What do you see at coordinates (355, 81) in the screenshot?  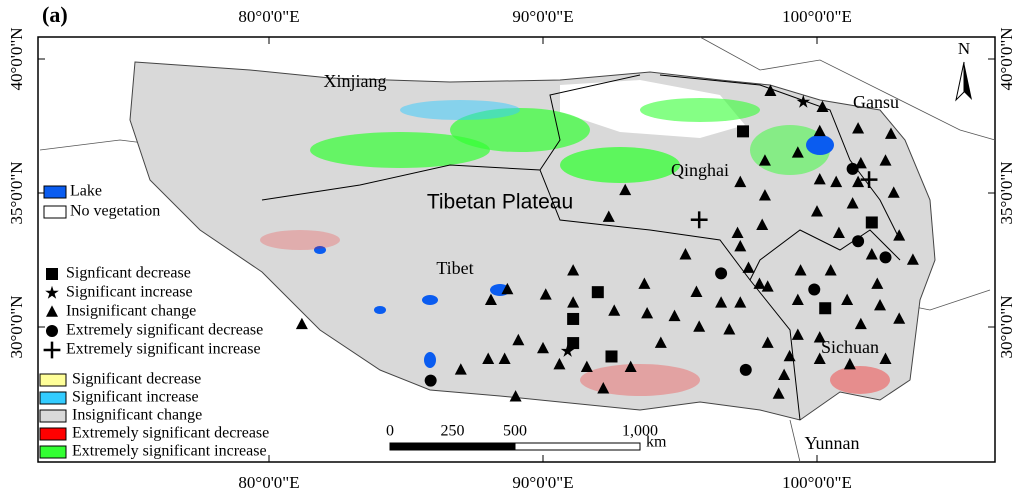 I see `region-label: Xinjiang` at bounding box center [355, 81].